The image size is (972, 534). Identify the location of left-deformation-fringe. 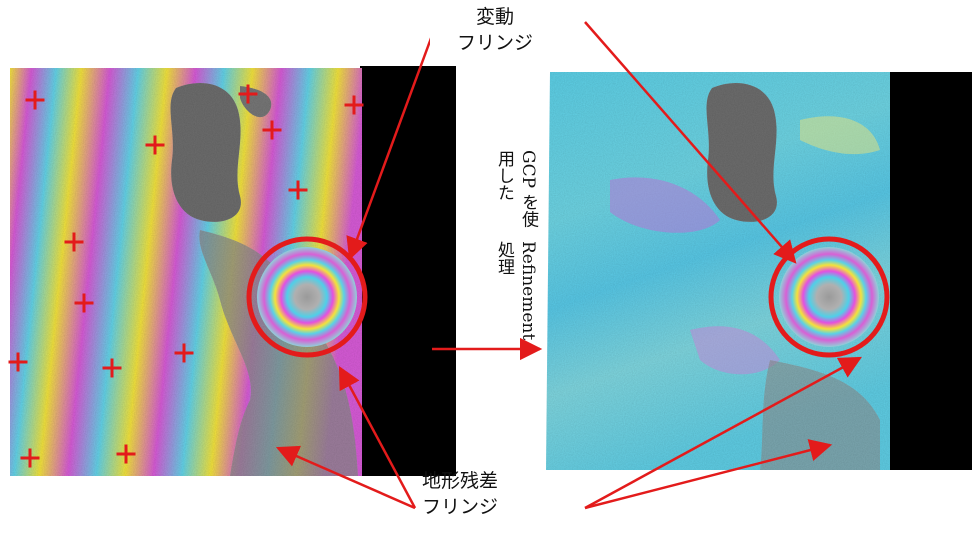
(307, 297).